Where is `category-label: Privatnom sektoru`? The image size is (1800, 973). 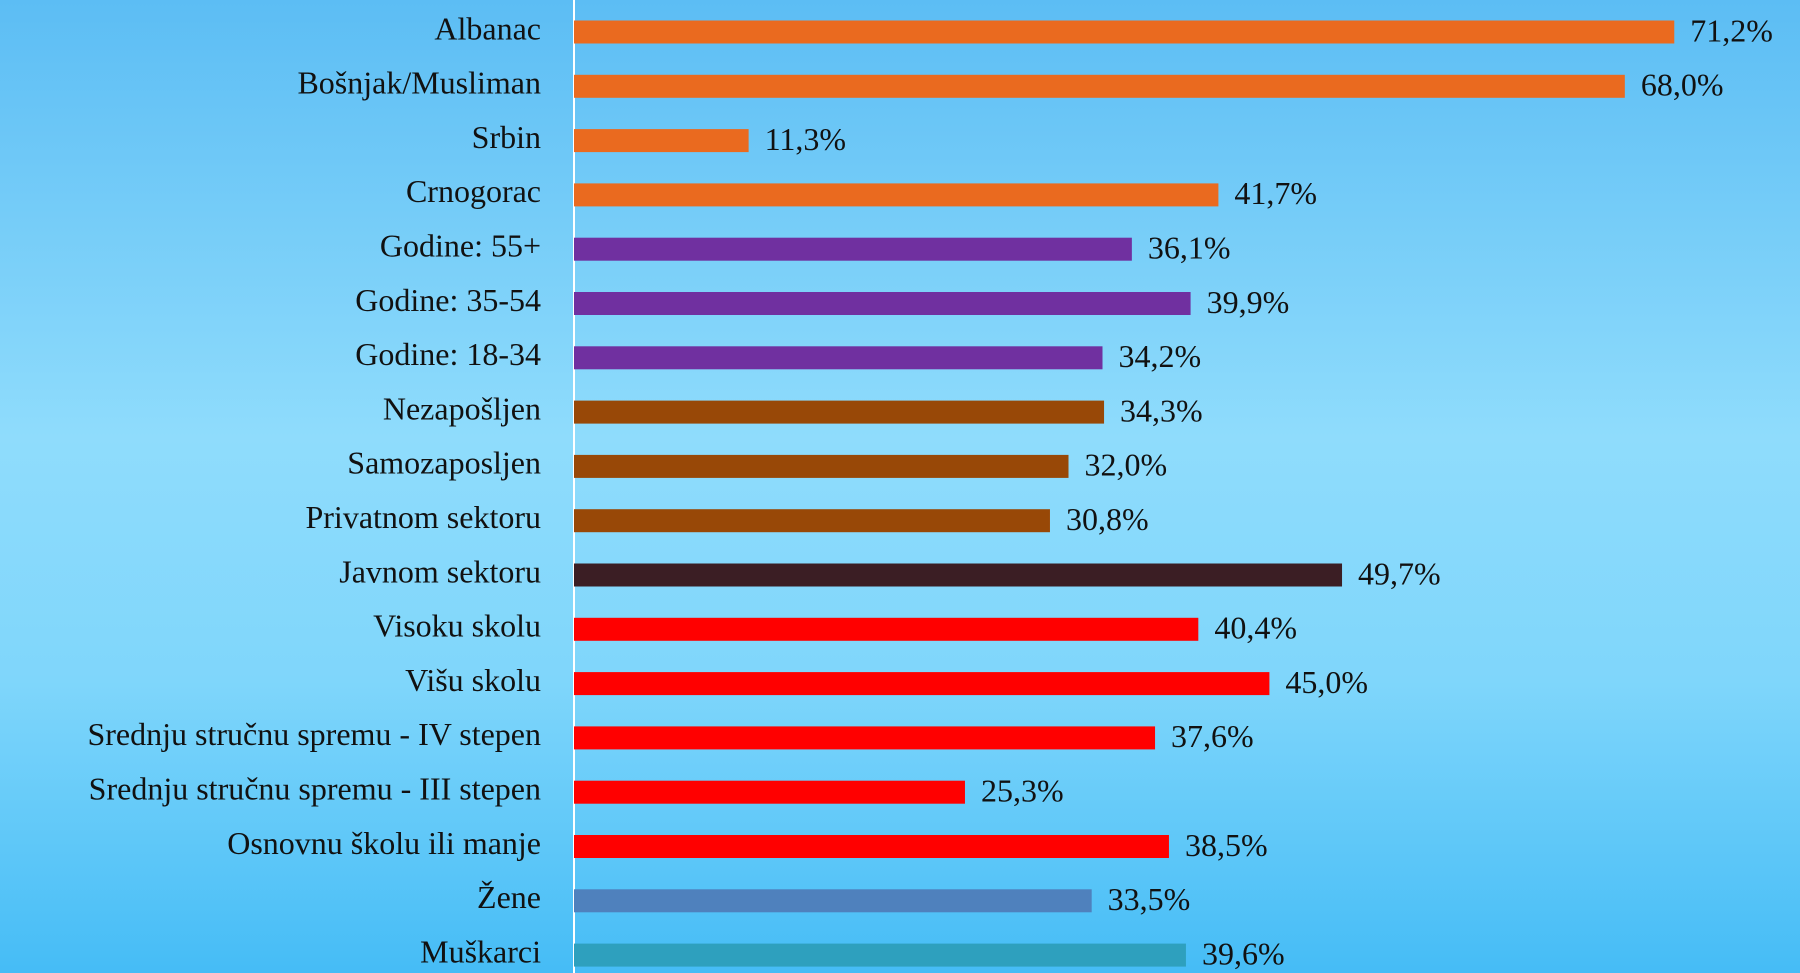 category-label: Privatnom sektoru is located at coordinates (423, 517).